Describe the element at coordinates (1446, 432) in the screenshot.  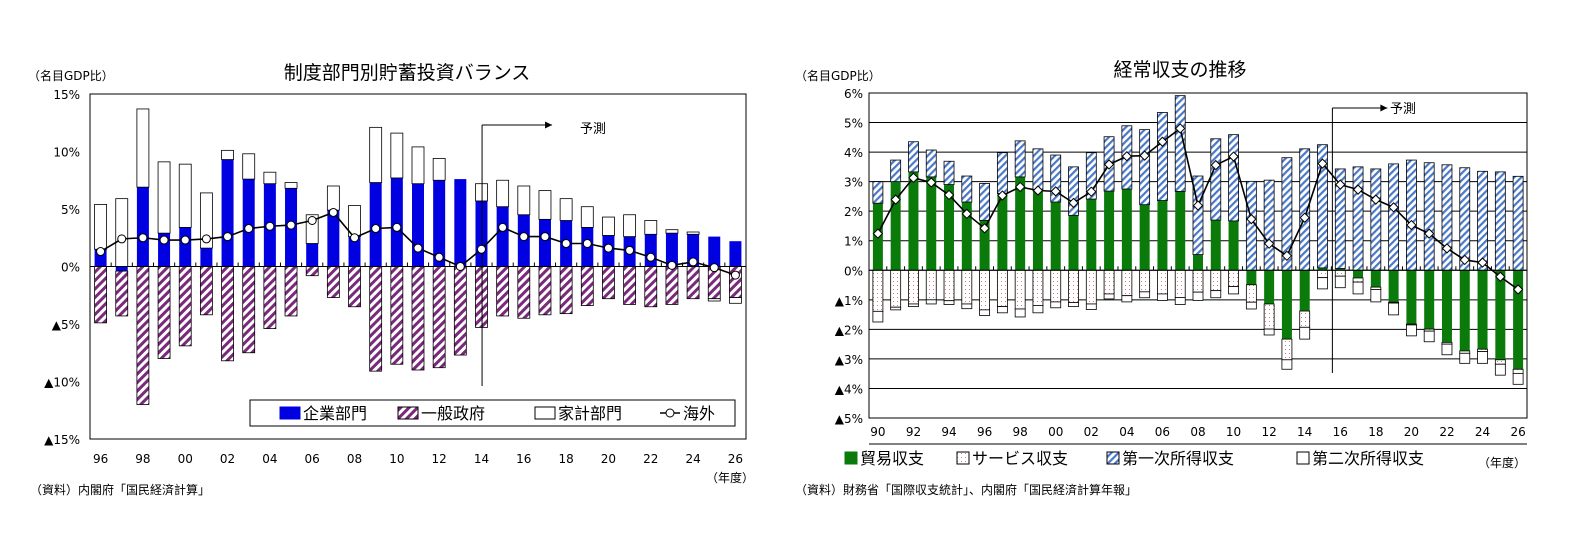
I see `x-tick-label: 22` at that location.